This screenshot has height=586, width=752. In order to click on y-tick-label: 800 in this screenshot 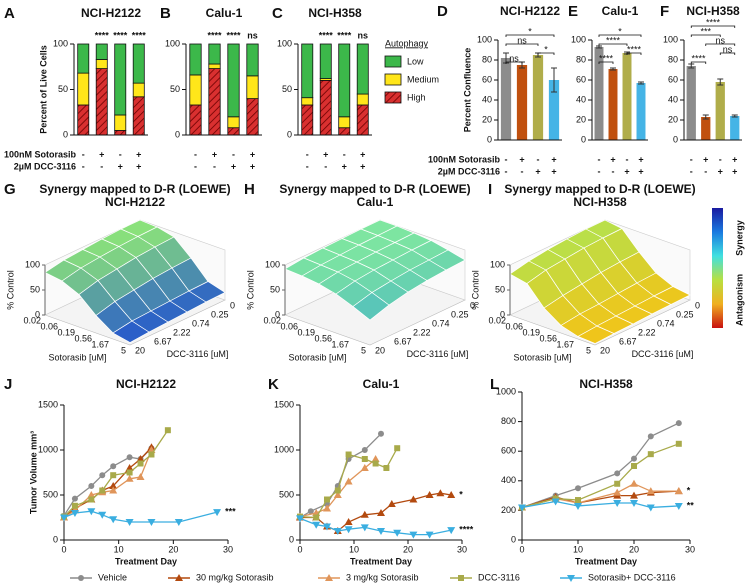, I will do `click(508, 421)`.